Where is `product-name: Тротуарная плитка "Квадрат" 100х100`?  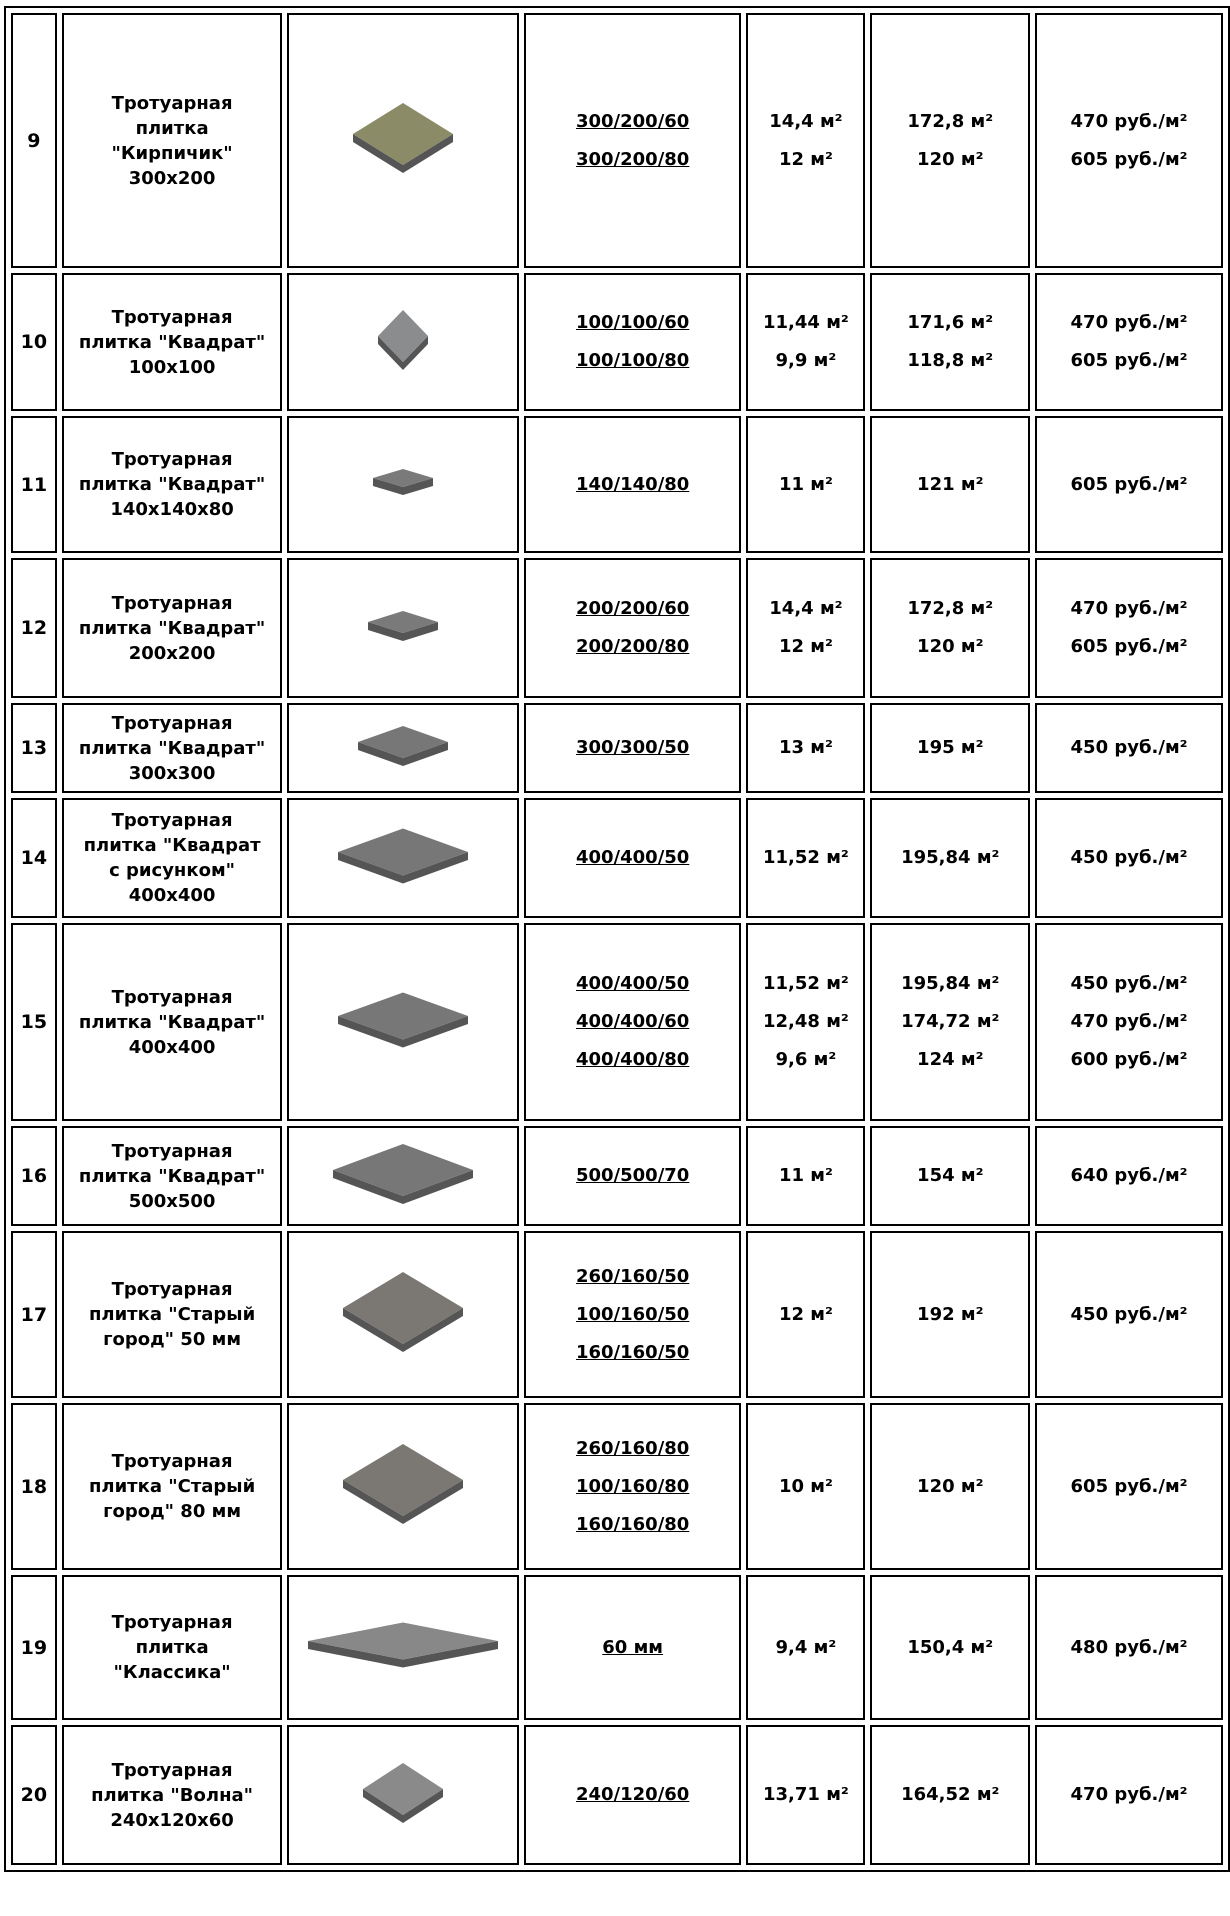
product-name: Тротуарная плитка "Квадрат" 100х100 is located at coordinates (172, 342).